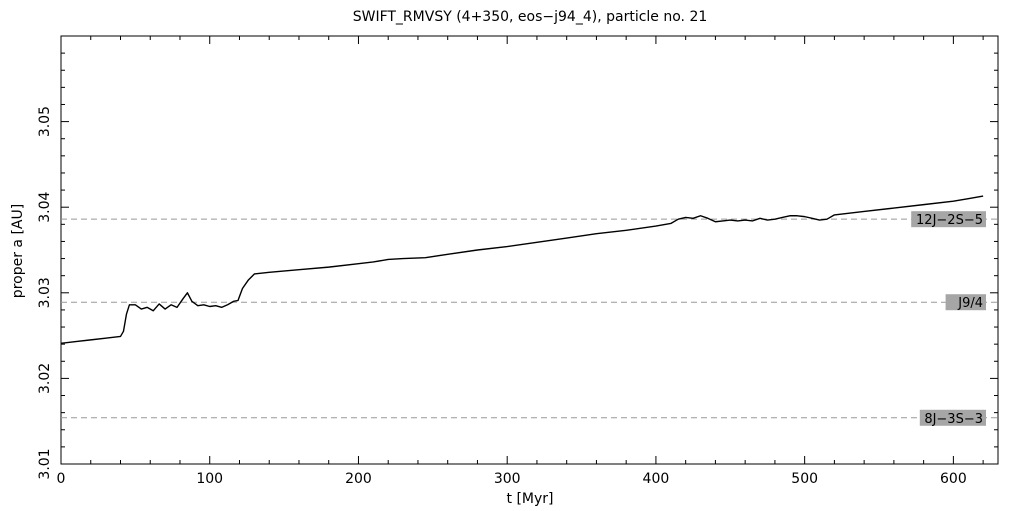 This screenshot has width=1021, height=511. Describe the element at coordinates (45, 463) in the screenshot. I see `y-tick-label: 3.01` at that location.